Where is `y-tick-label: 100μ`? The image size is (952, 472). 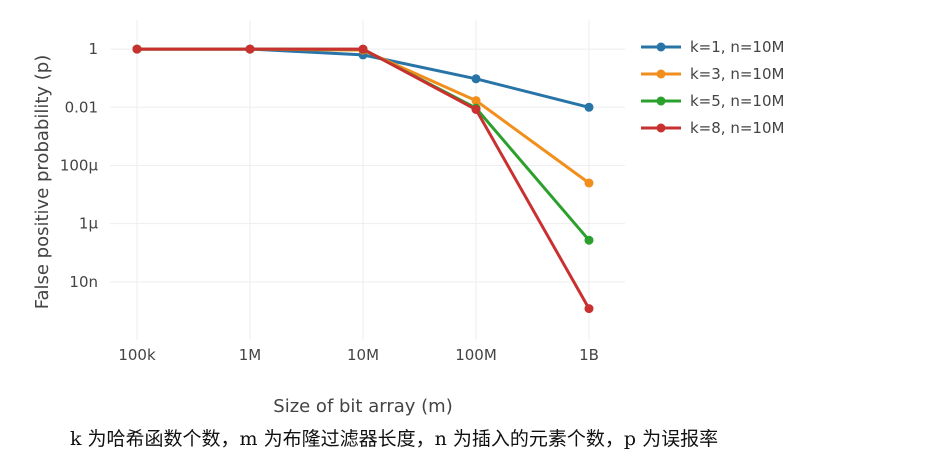 y-tick-label: 100μ is located at coordinates (79, 165).